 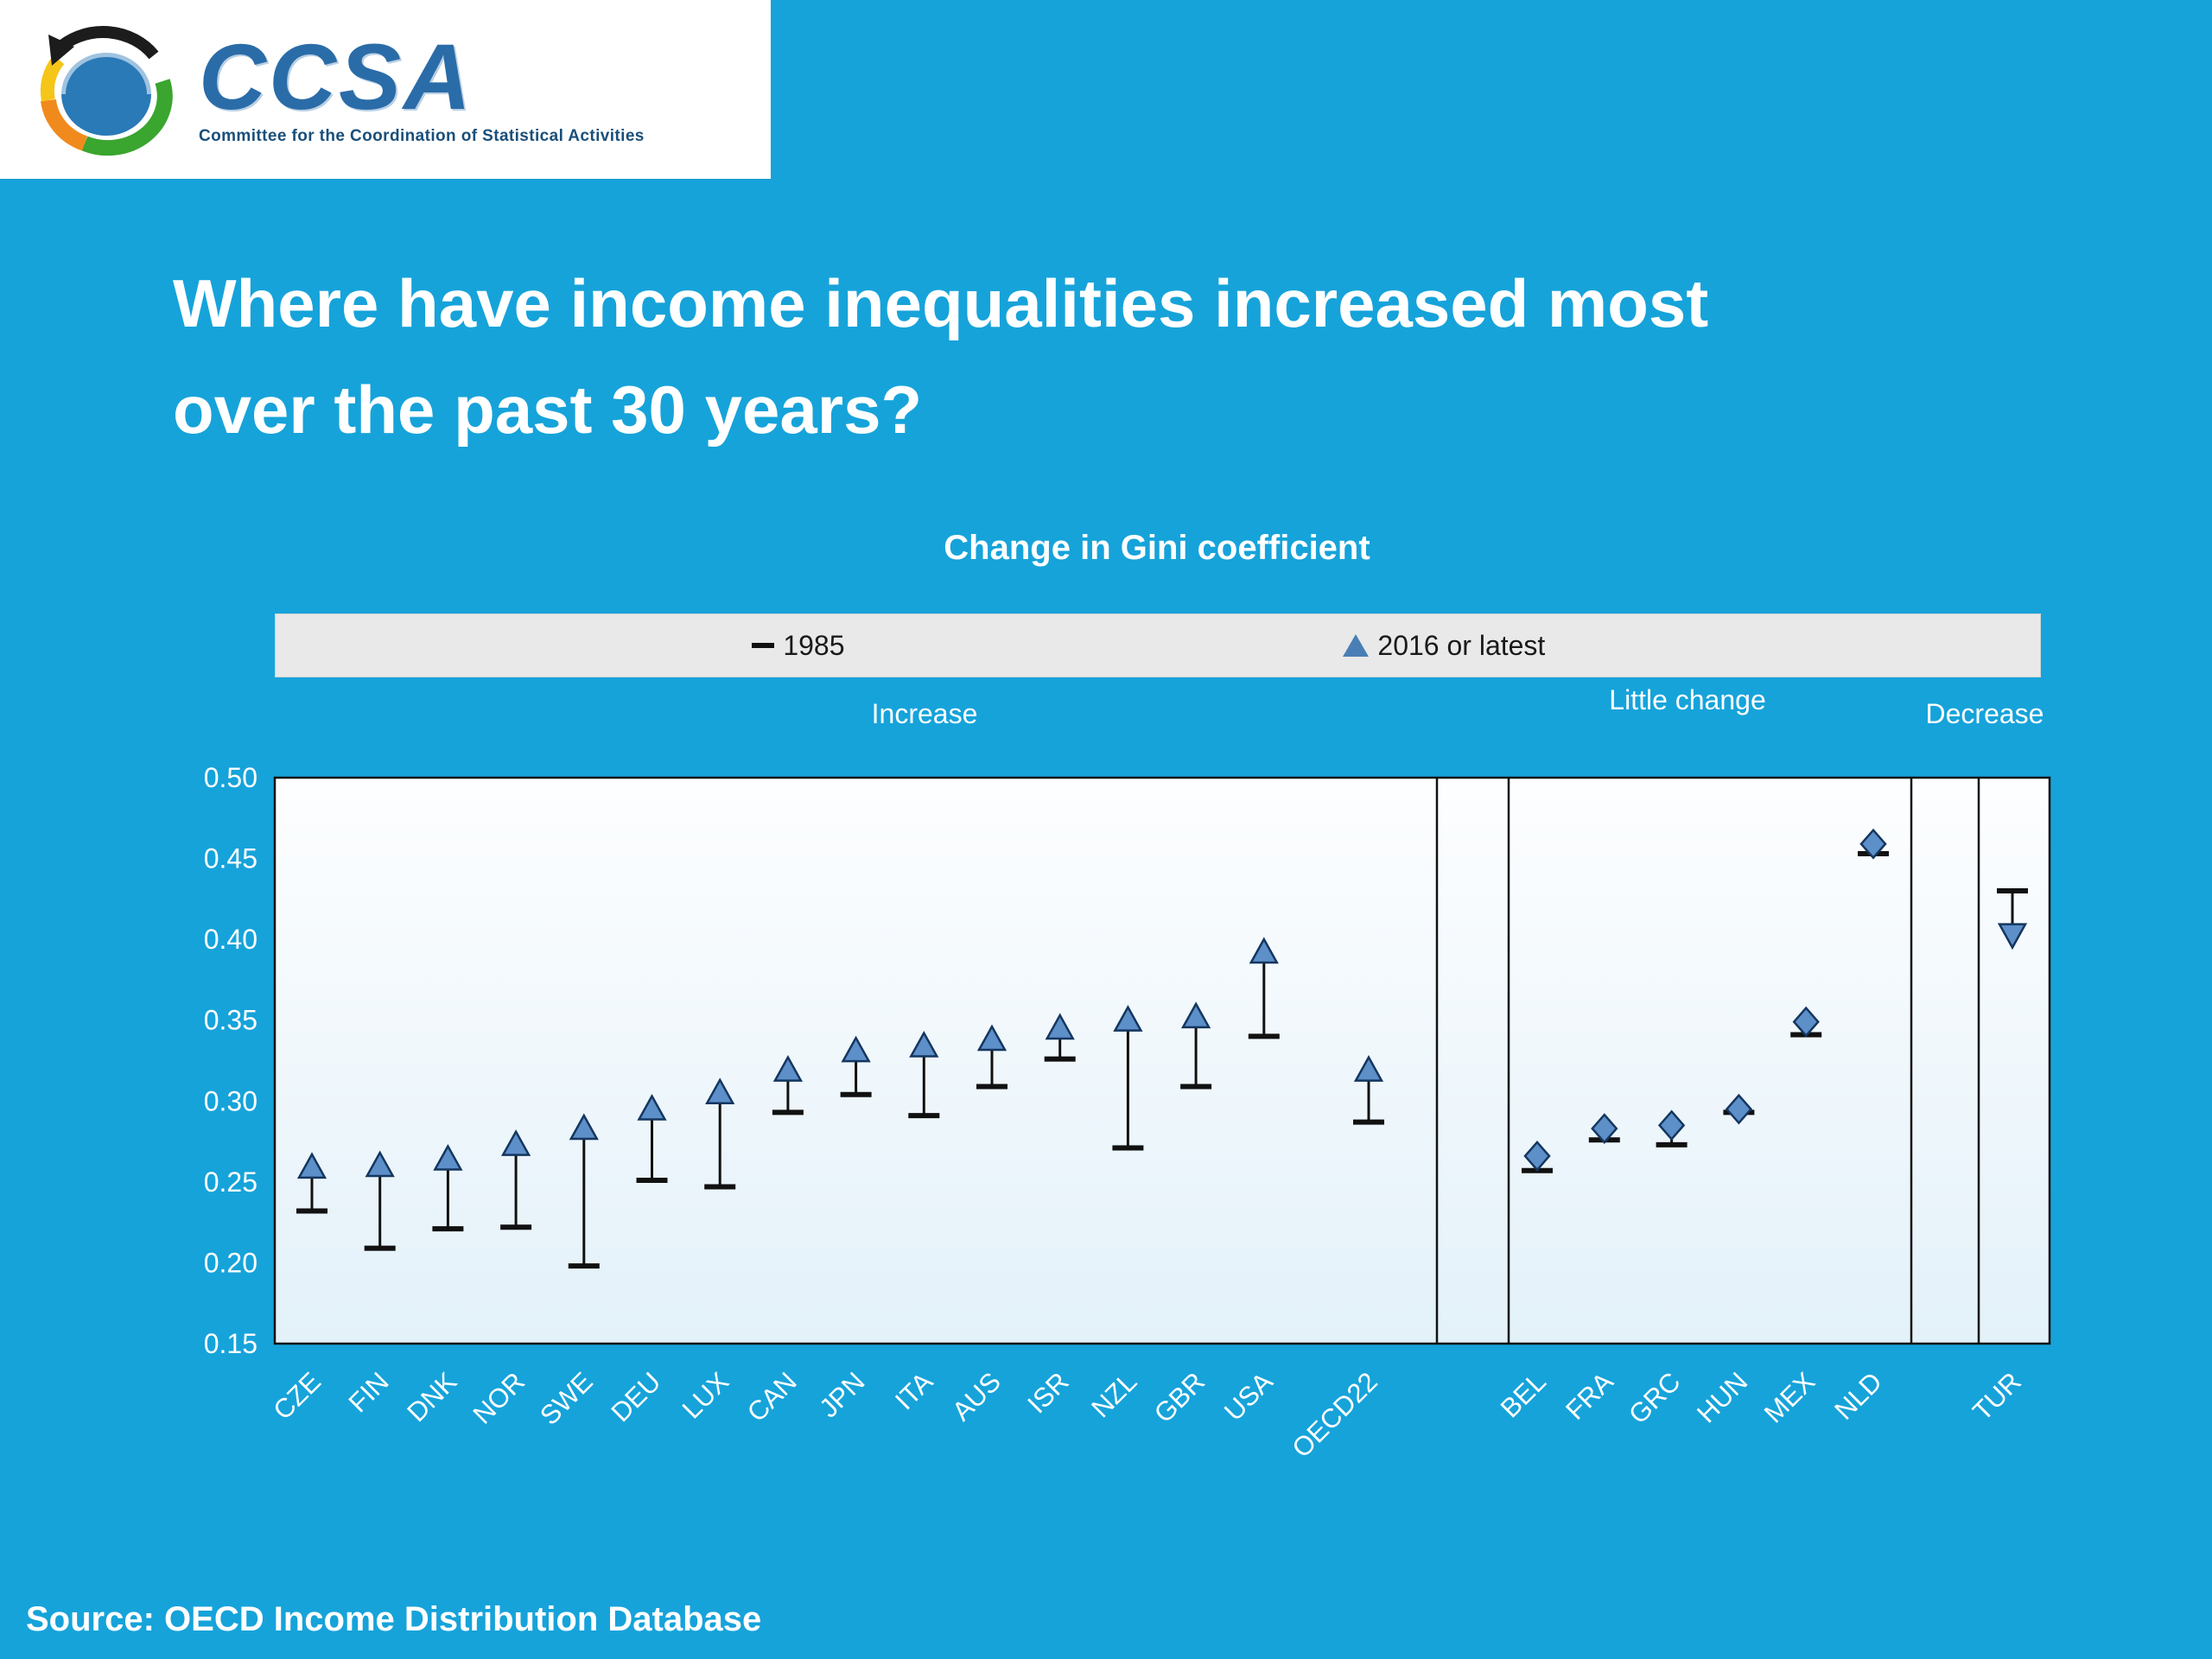 I want to click on svg-text: OECD22, so click(x=1334, y=1414).